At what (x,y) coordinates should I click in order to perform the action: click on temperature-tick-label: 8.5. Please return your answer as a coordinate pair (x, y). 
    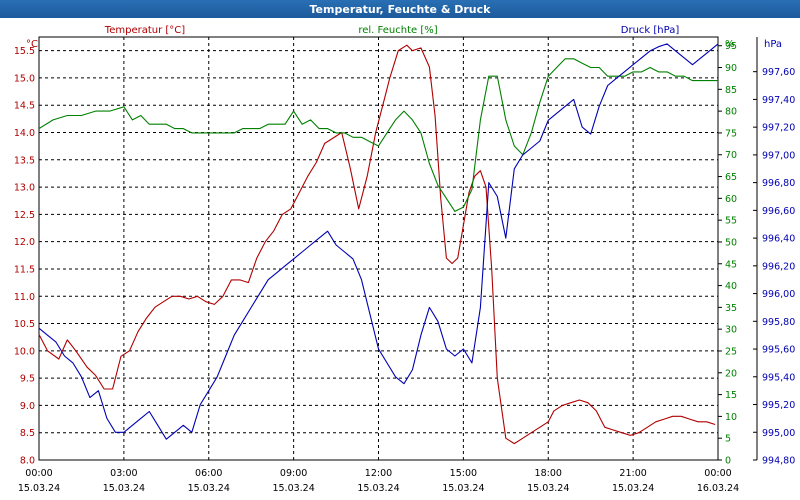
    Looking at the image, I should click on (27, 433).